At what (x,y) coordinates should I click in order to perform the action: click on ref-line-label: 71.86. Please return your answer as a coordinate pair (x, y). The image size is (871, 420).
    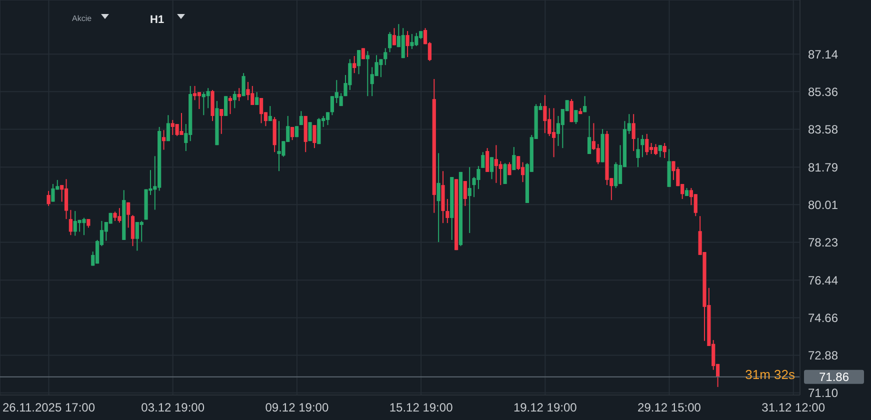
    Looking at the image, I should click on (834, 377).